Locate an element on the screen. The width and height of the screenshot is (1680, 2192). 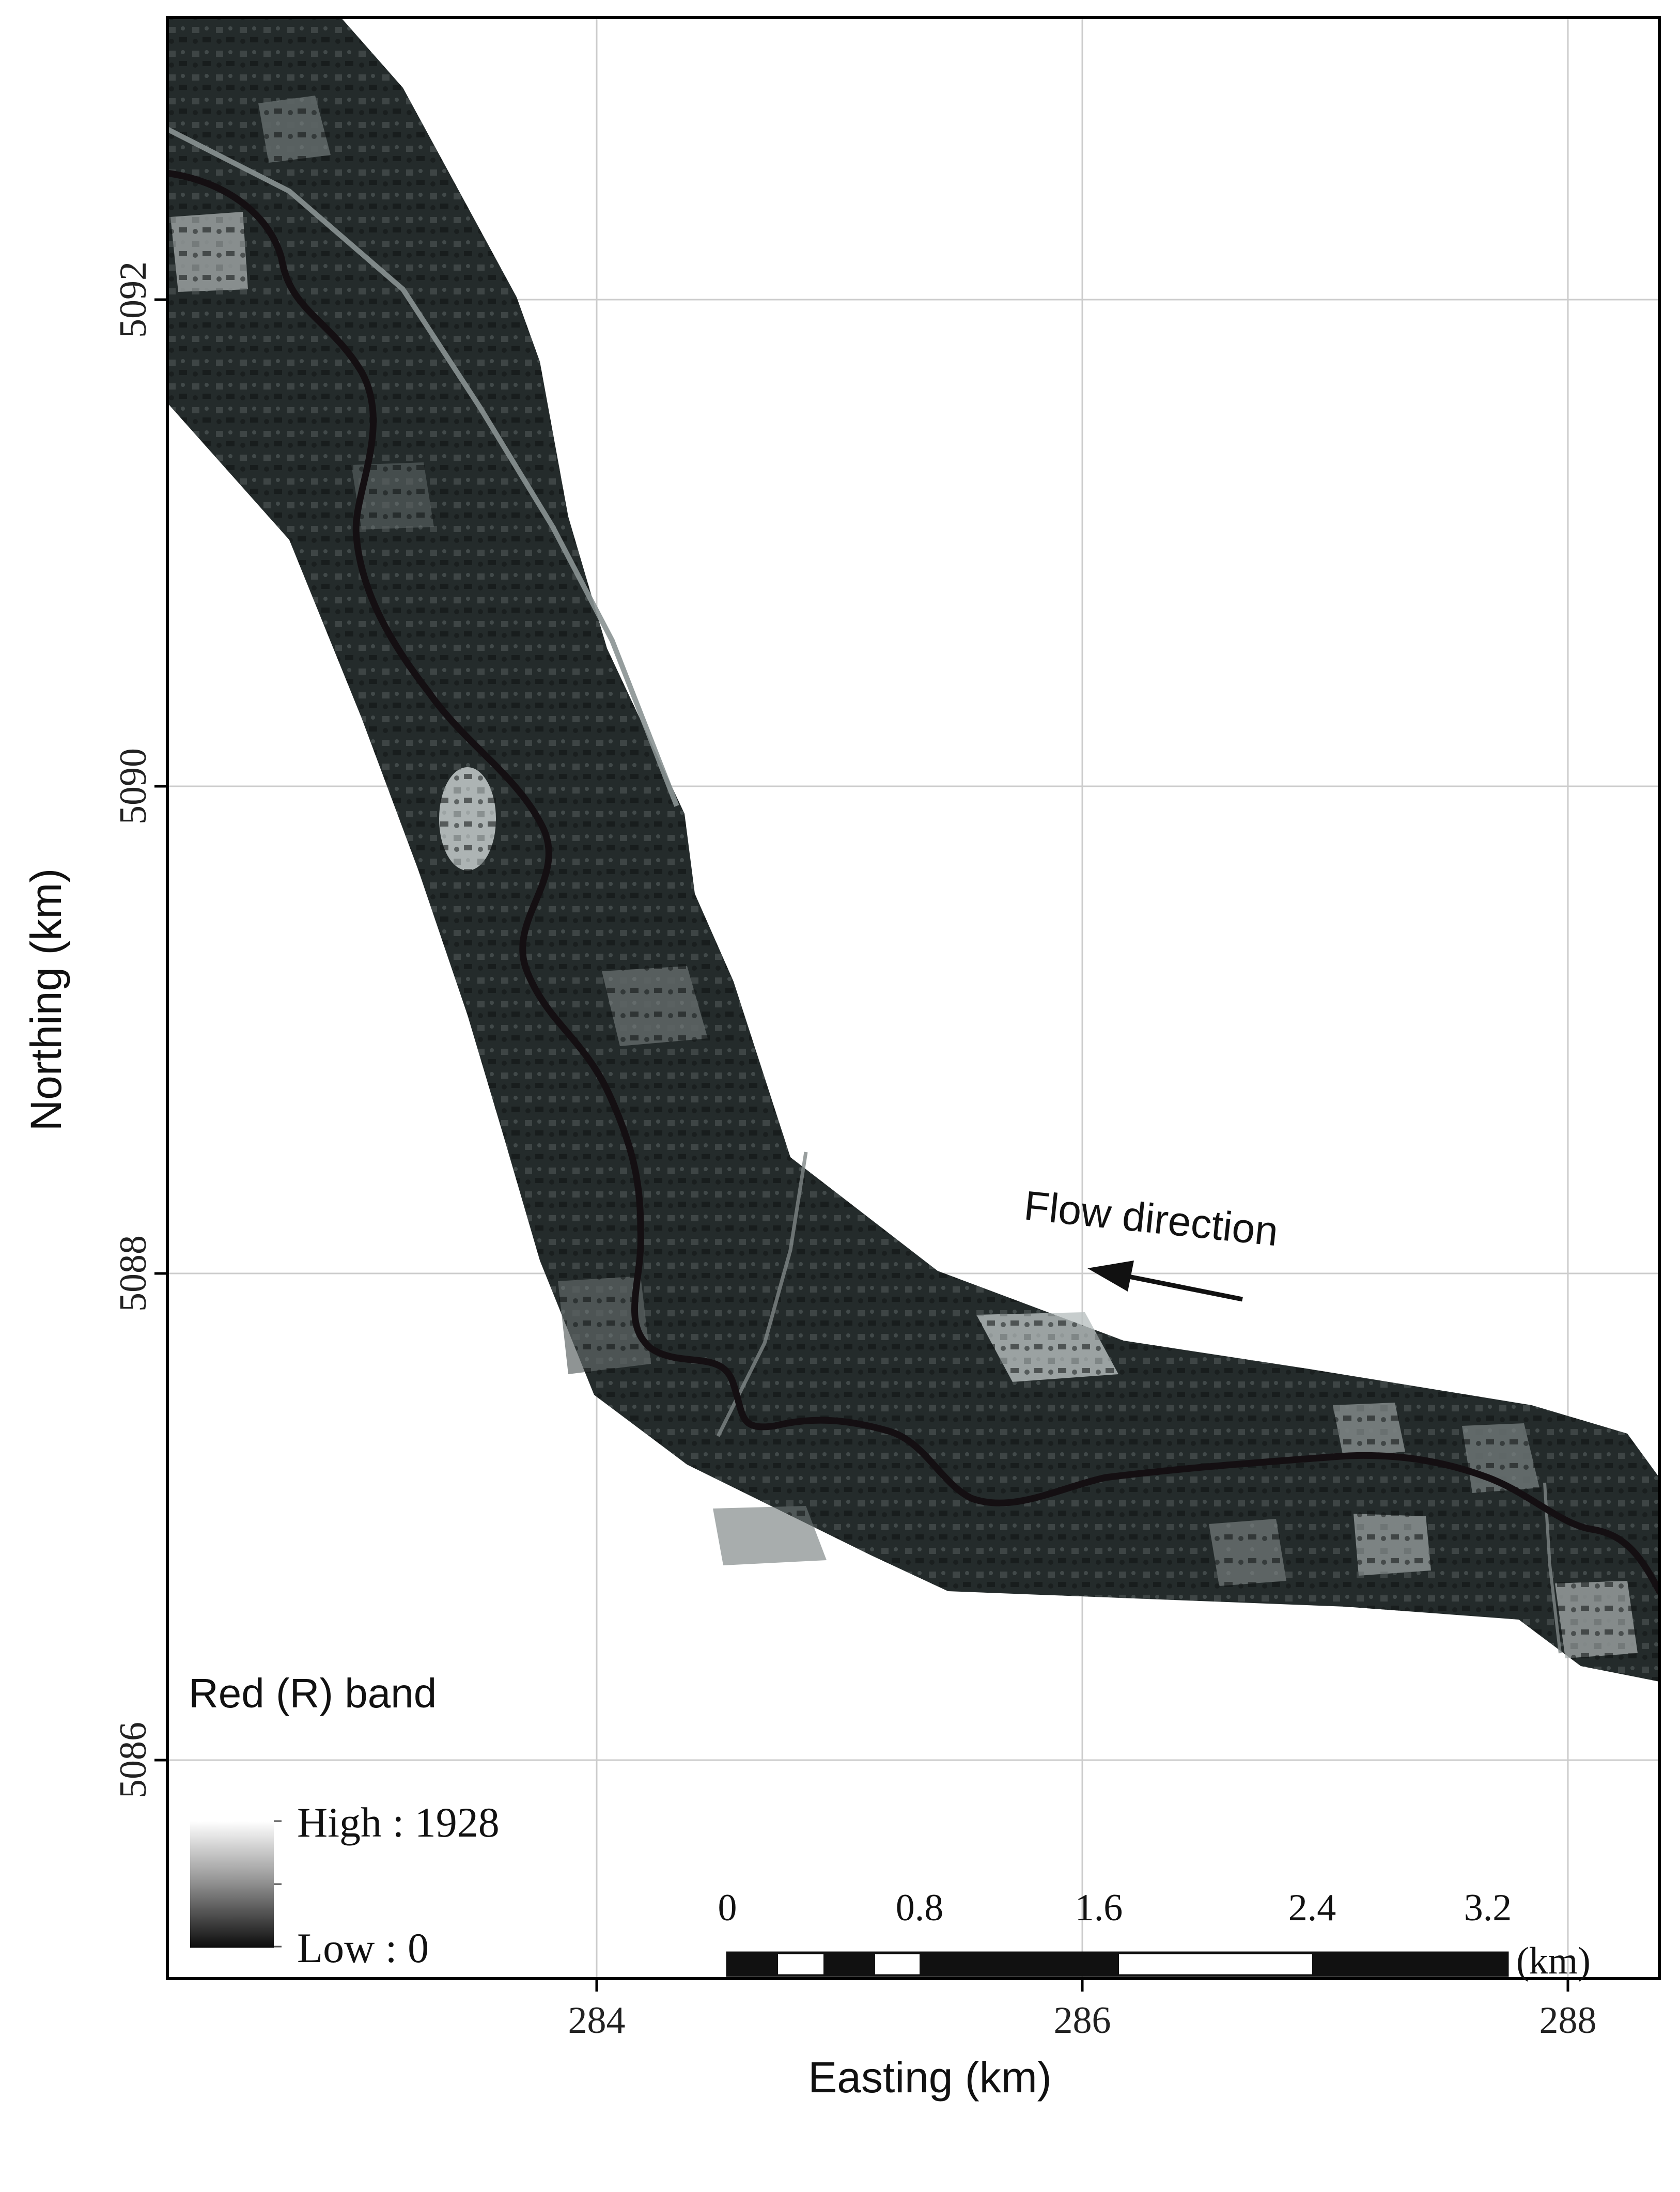
legend-color-ramp is located at coordinates (232, 1884).